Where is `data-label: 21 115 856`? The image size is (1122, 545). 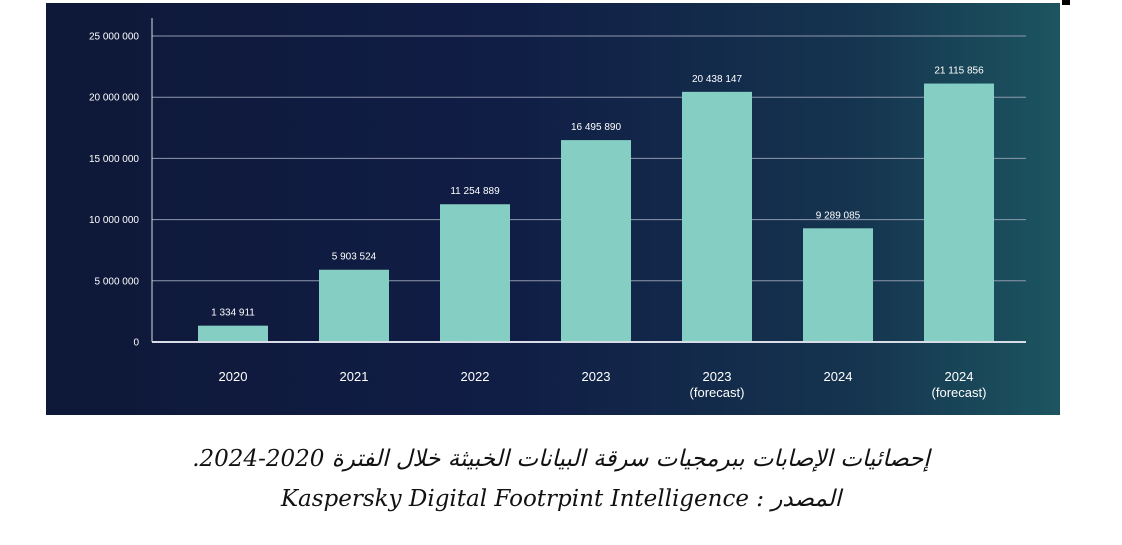
data-label: 21 115 856 is located at coordinates (959, 71).